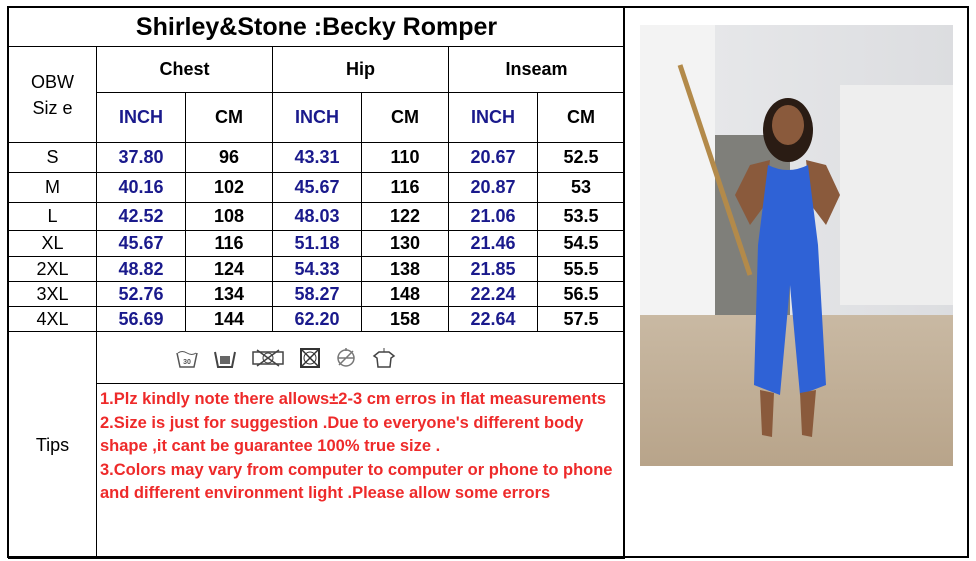  Describe the element at coordinates (141, 157) in the screenshot. I see `value-cell: 37.80` at that location.